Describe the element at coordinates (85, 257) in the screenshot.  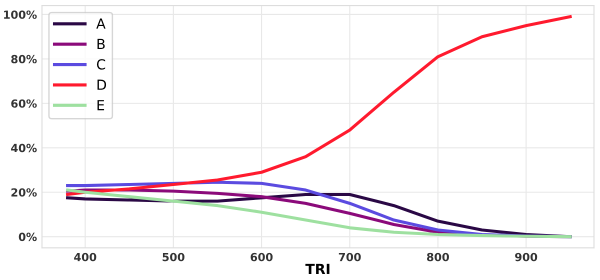
I see `x-tick-label: 400` at that location.